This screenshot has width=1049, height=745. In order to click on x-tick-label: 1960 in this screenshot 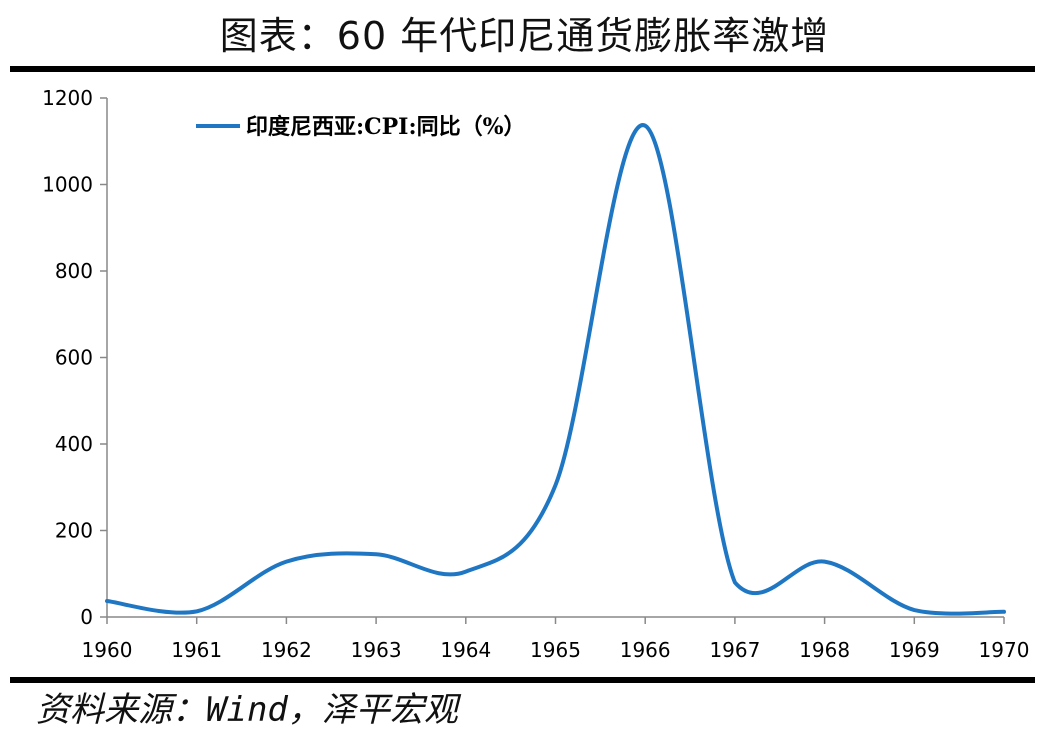, I will do `click(107, 650)`.